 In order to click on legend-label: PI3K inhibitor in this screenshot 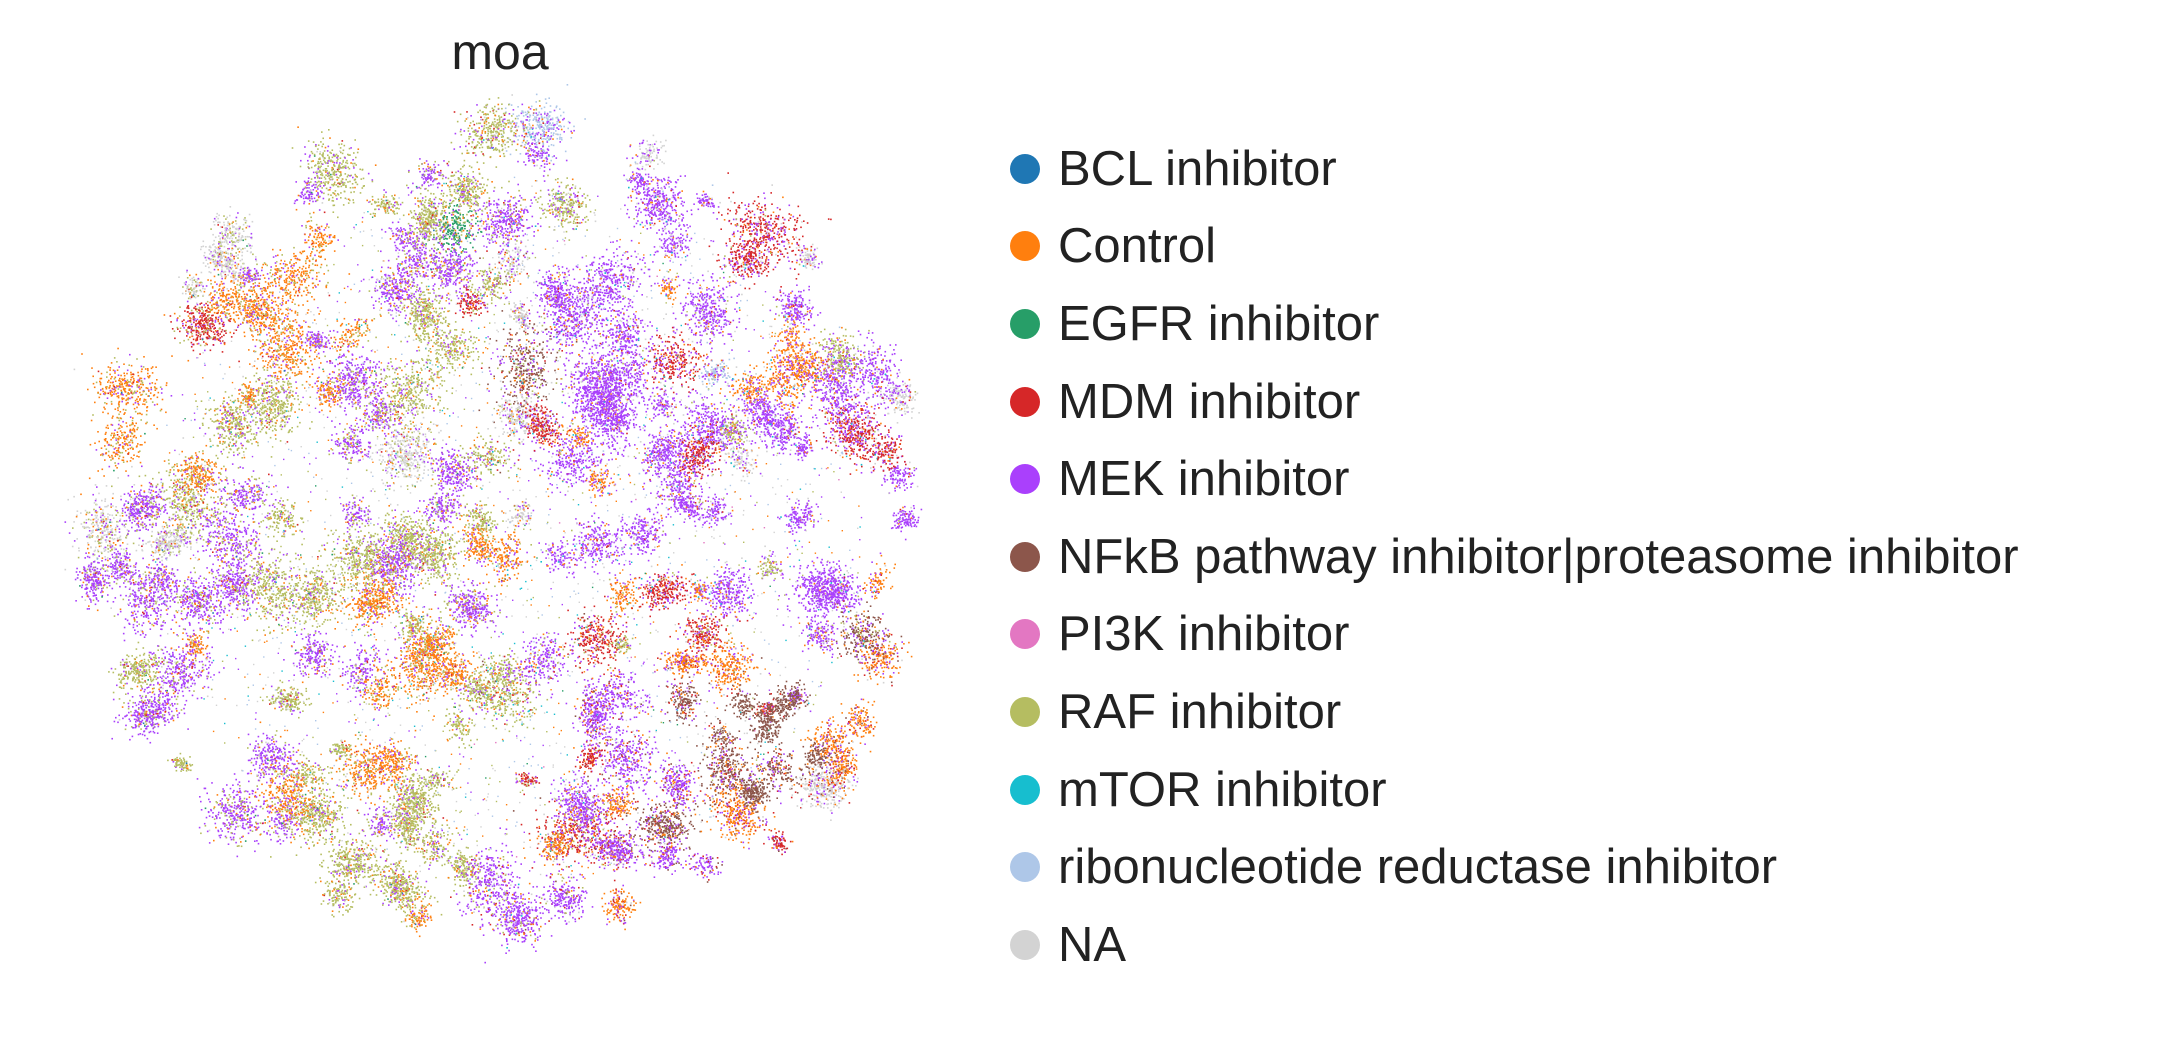, I will do `click(1203, 634)`.